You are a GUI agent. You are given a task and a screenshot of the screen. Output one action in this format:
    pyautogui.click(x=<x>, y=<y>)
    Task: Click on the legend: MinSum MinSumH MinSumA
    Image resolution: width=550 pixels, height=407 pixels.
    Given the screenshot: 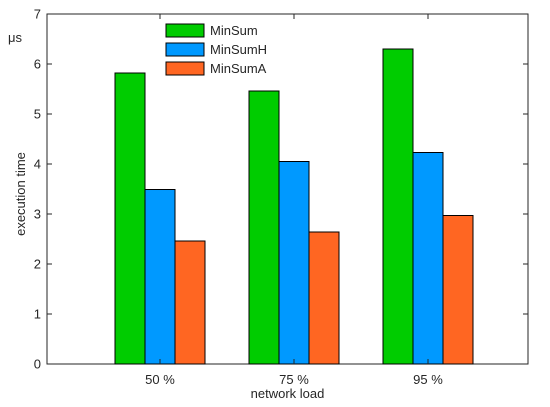 What is the action you would take?
    pyautogui.click(x=215, y=50)
    